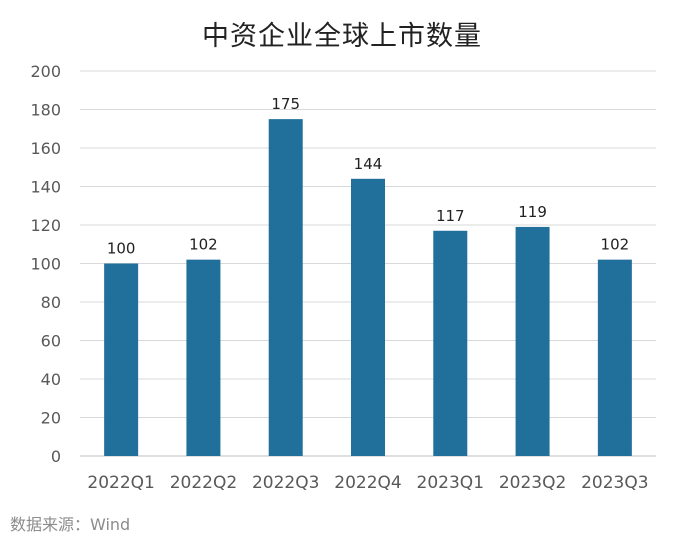 This screenshot has height=537, width=684. Describe the element at coordinates (45, 110) in the screenshot. I see `y-tick-label: 180` at that location.